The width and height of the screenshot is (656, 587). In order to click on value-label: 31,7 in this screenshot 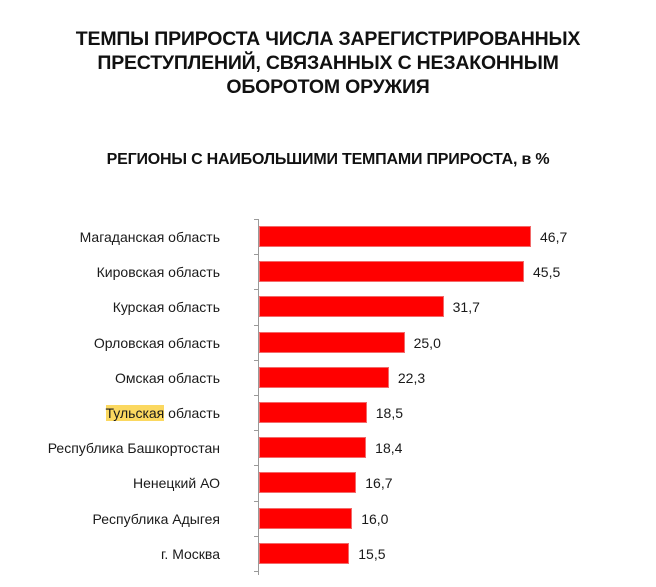, I will do `click(466, 307)`.